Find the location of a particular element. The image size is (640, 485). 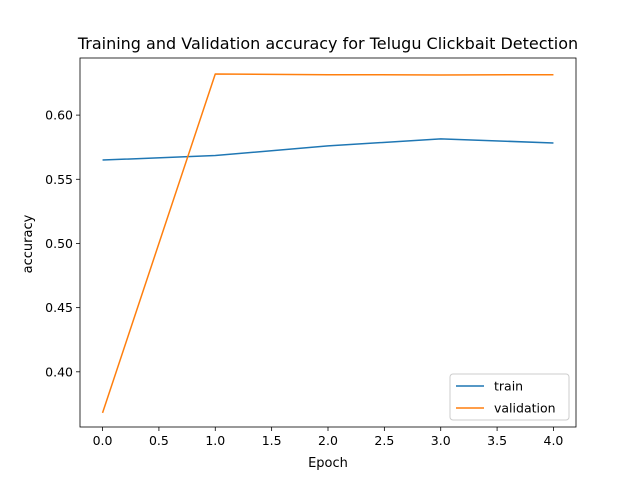

series-line-train is located at coordinates (328, 149).